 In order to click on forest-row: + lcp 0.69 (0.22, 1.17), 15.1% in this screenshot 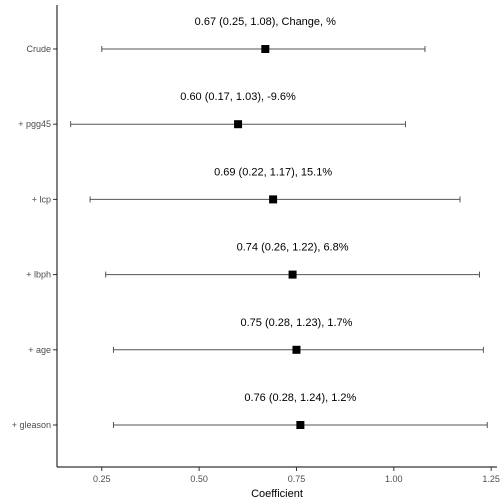, I will do `click(246, 185)`.